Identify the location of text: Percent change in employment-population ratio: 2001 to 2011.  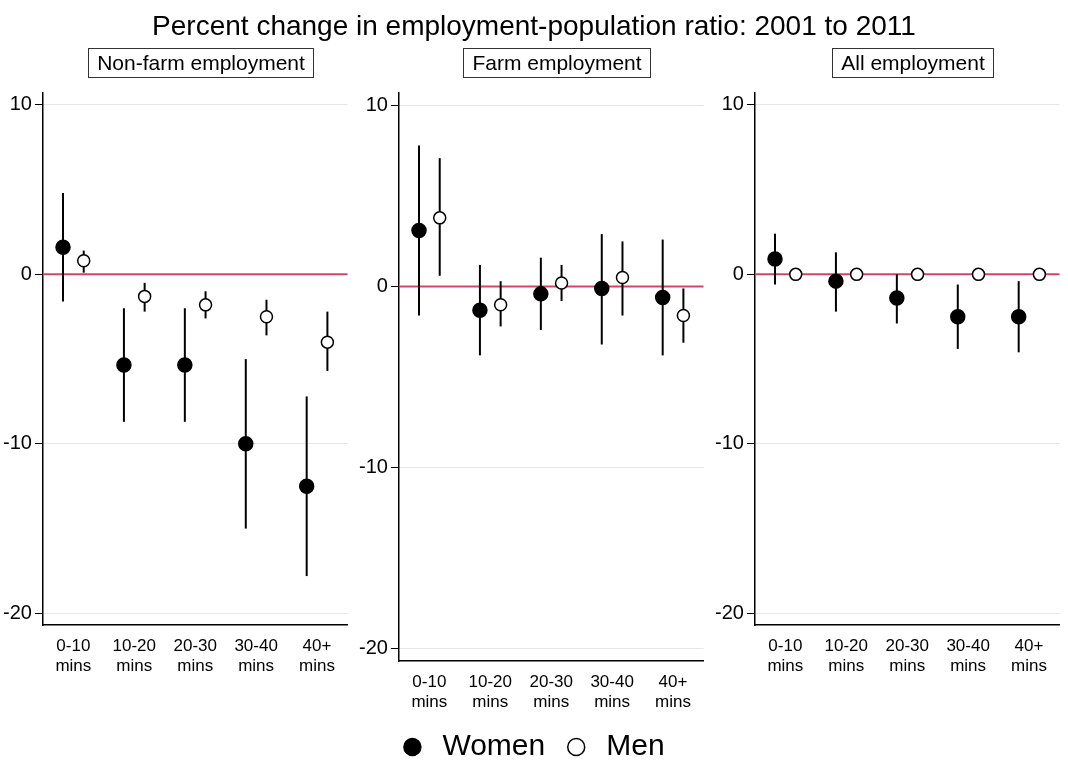
(534, 26).